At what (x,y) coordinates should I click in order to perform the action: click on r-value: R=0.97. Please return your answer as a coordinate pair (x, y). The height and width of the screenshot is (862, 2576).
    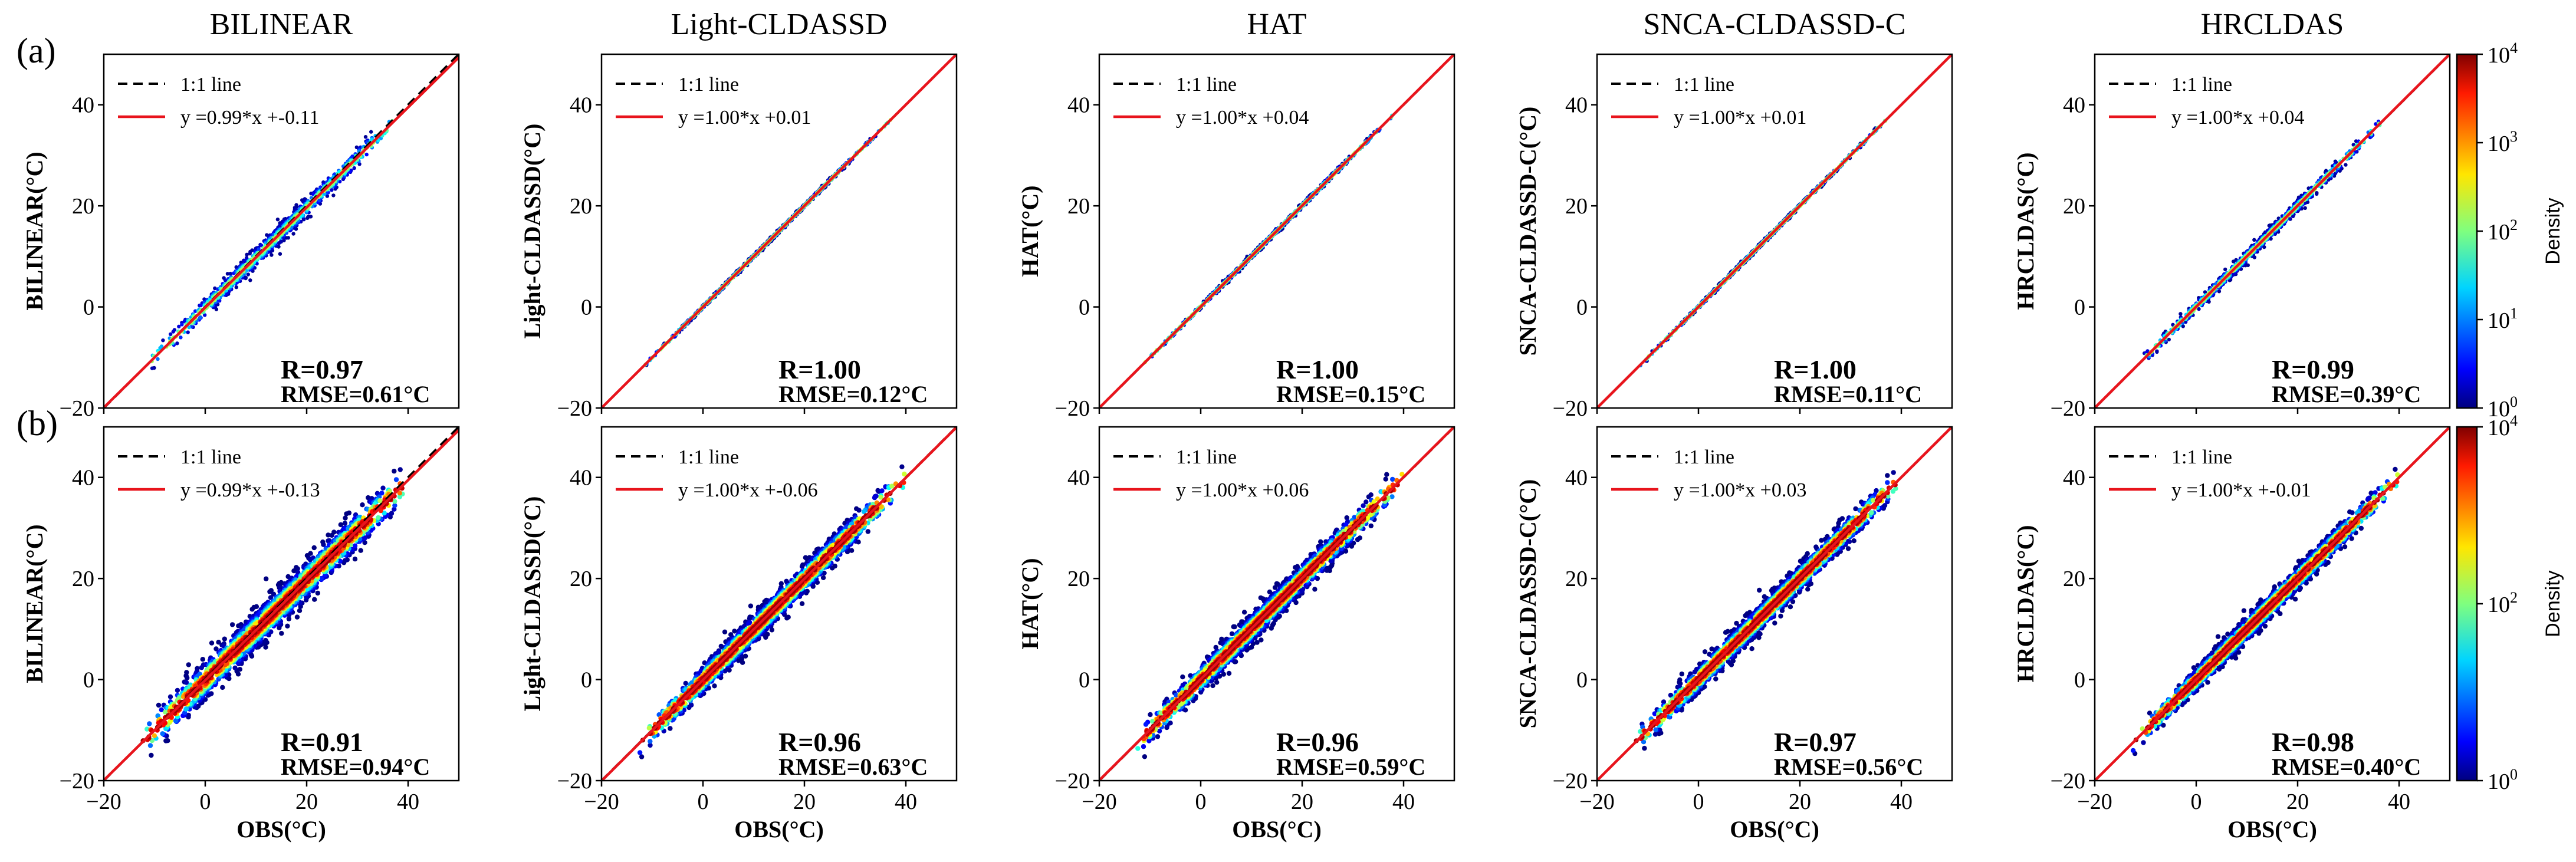
    Looking at the image, I should click on (322, 369).